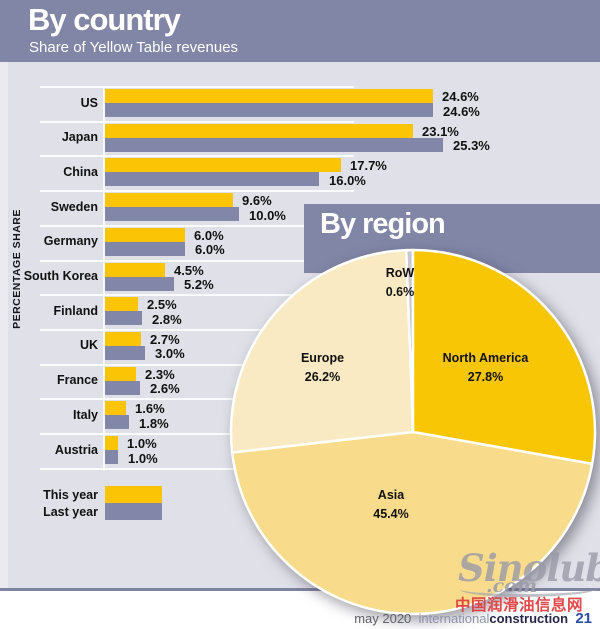 This screenshot has height=629, width=600. Describe the element at coordinates (485, 358) in the screenshot. I see `pie-label-north-america-name: North America` at that location.